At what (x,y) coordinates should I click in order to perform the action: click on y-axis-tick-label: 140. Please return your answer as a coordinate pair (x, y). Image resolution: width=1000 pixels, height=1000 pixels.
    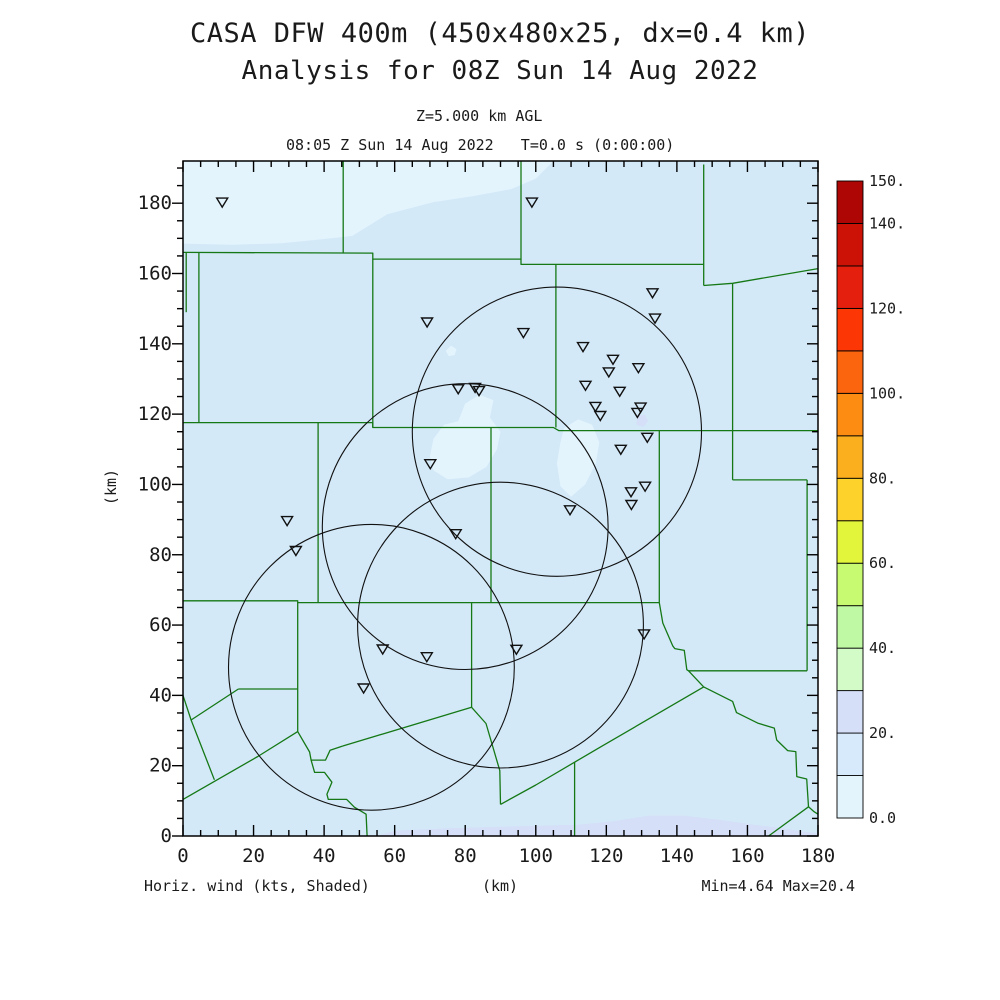
    Looking at the image, I should click on (155, 344).